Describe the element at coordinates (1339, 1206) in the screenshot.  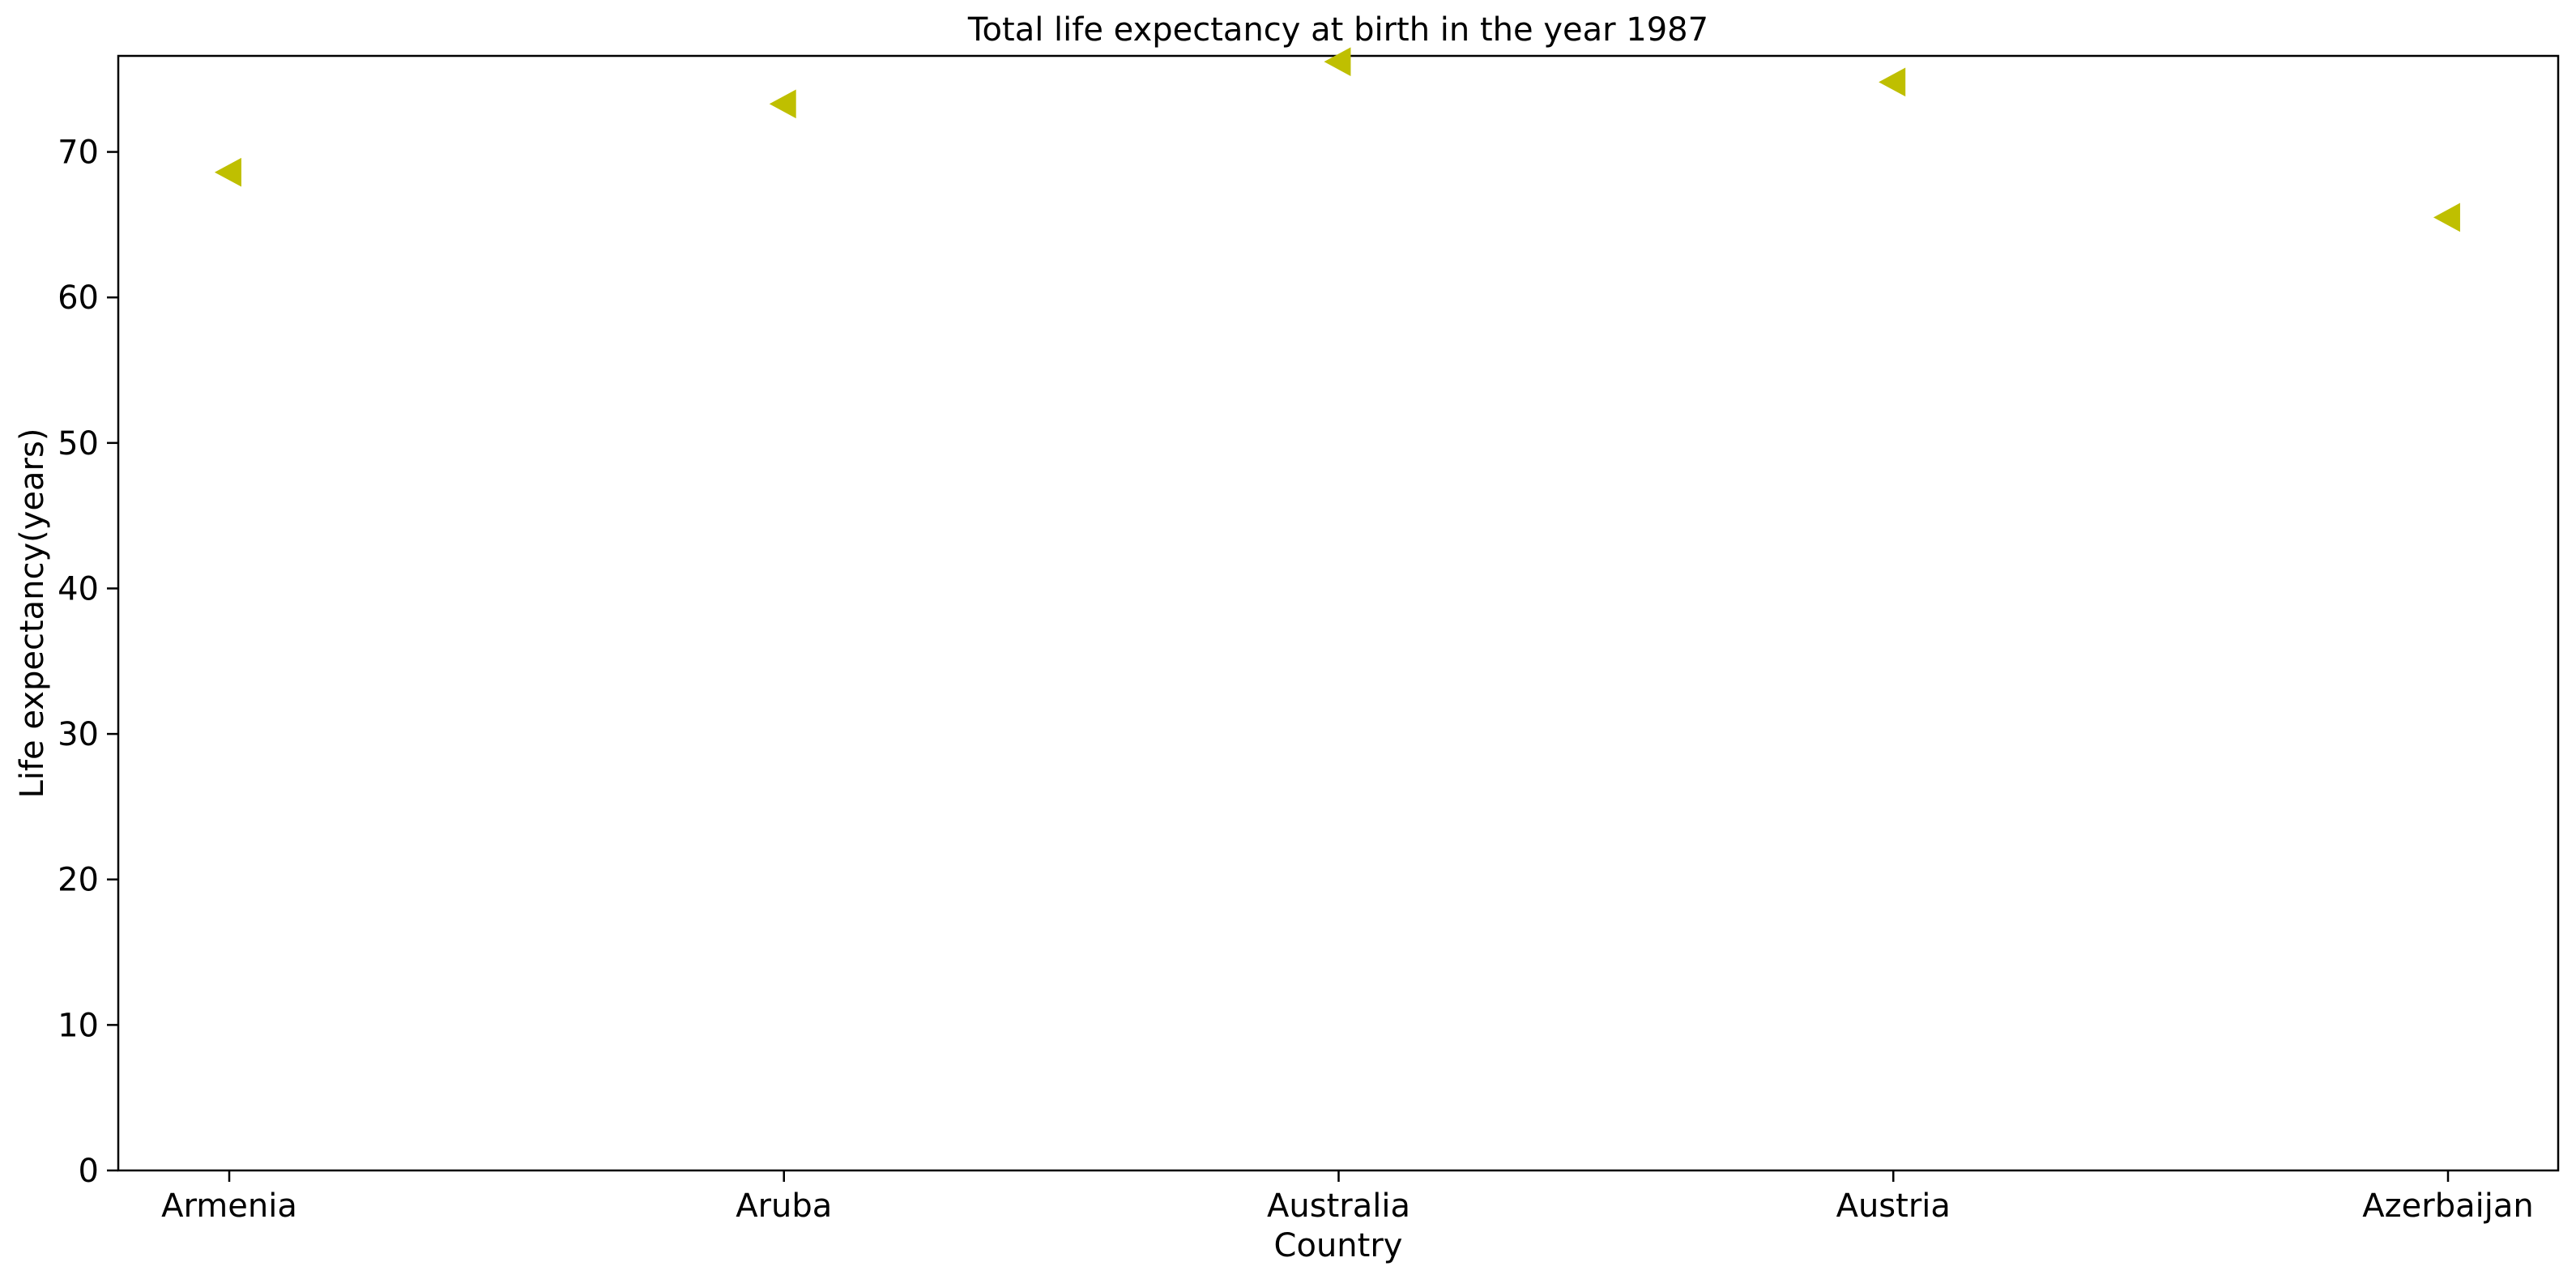
I see `x-tick-label: Australia` at that location.